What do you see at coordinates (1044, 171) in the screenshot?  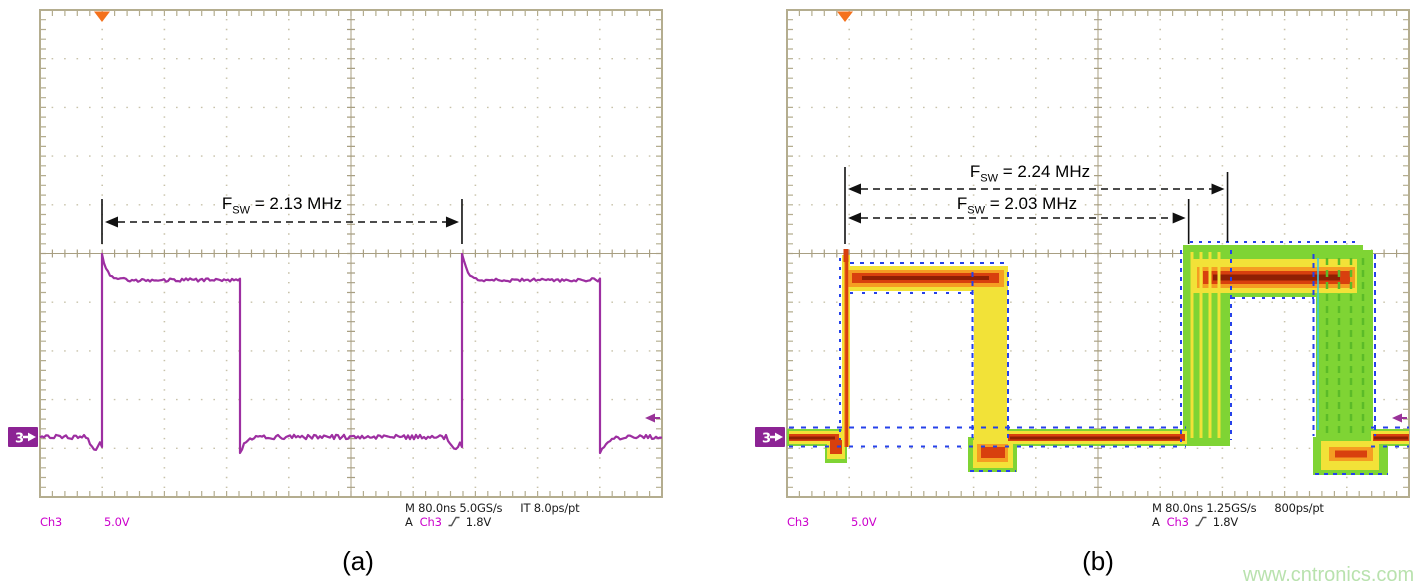 I see `fsw-value: = 2.24 MHz` at bounding box center [1044, 171].